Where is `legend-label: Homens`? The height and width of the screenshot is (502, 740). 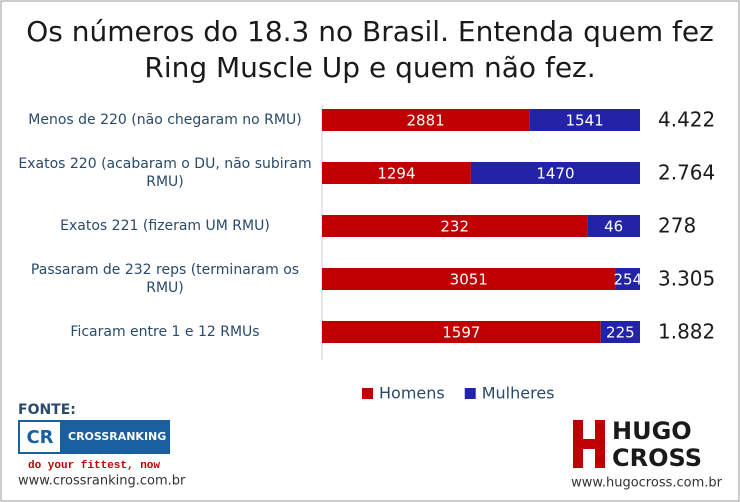 legend-label: Homens is located at coordinates (412, 393).